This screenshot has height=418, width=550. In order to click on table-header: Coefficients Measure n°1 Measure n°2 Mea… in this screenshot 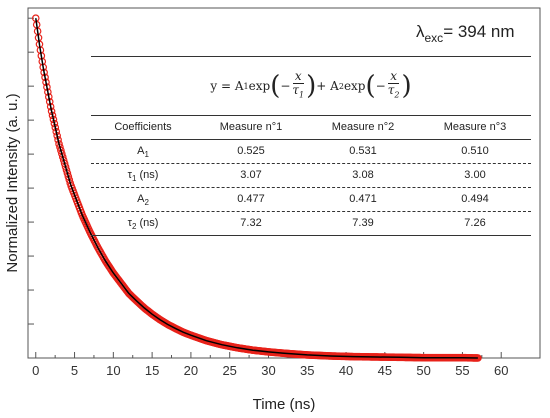, I will do `click(311, 128)`.